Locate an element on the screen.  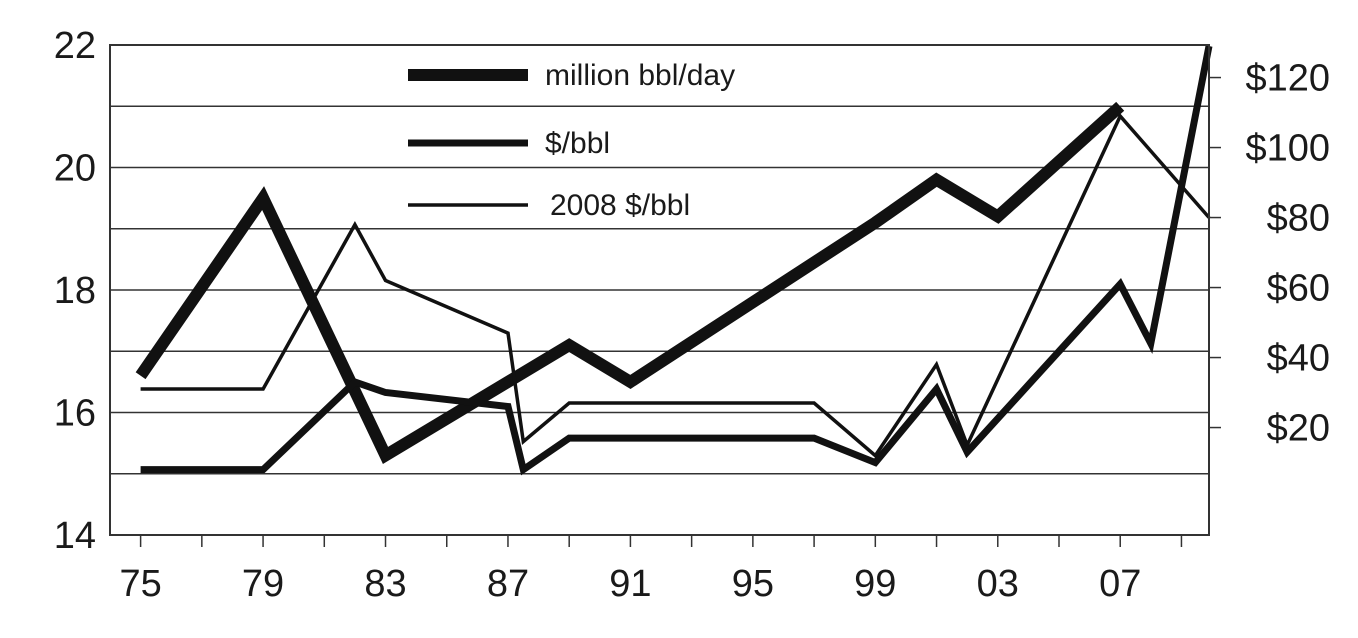
right-y-tick-label: $100 is located at coordinates (1287, 149).